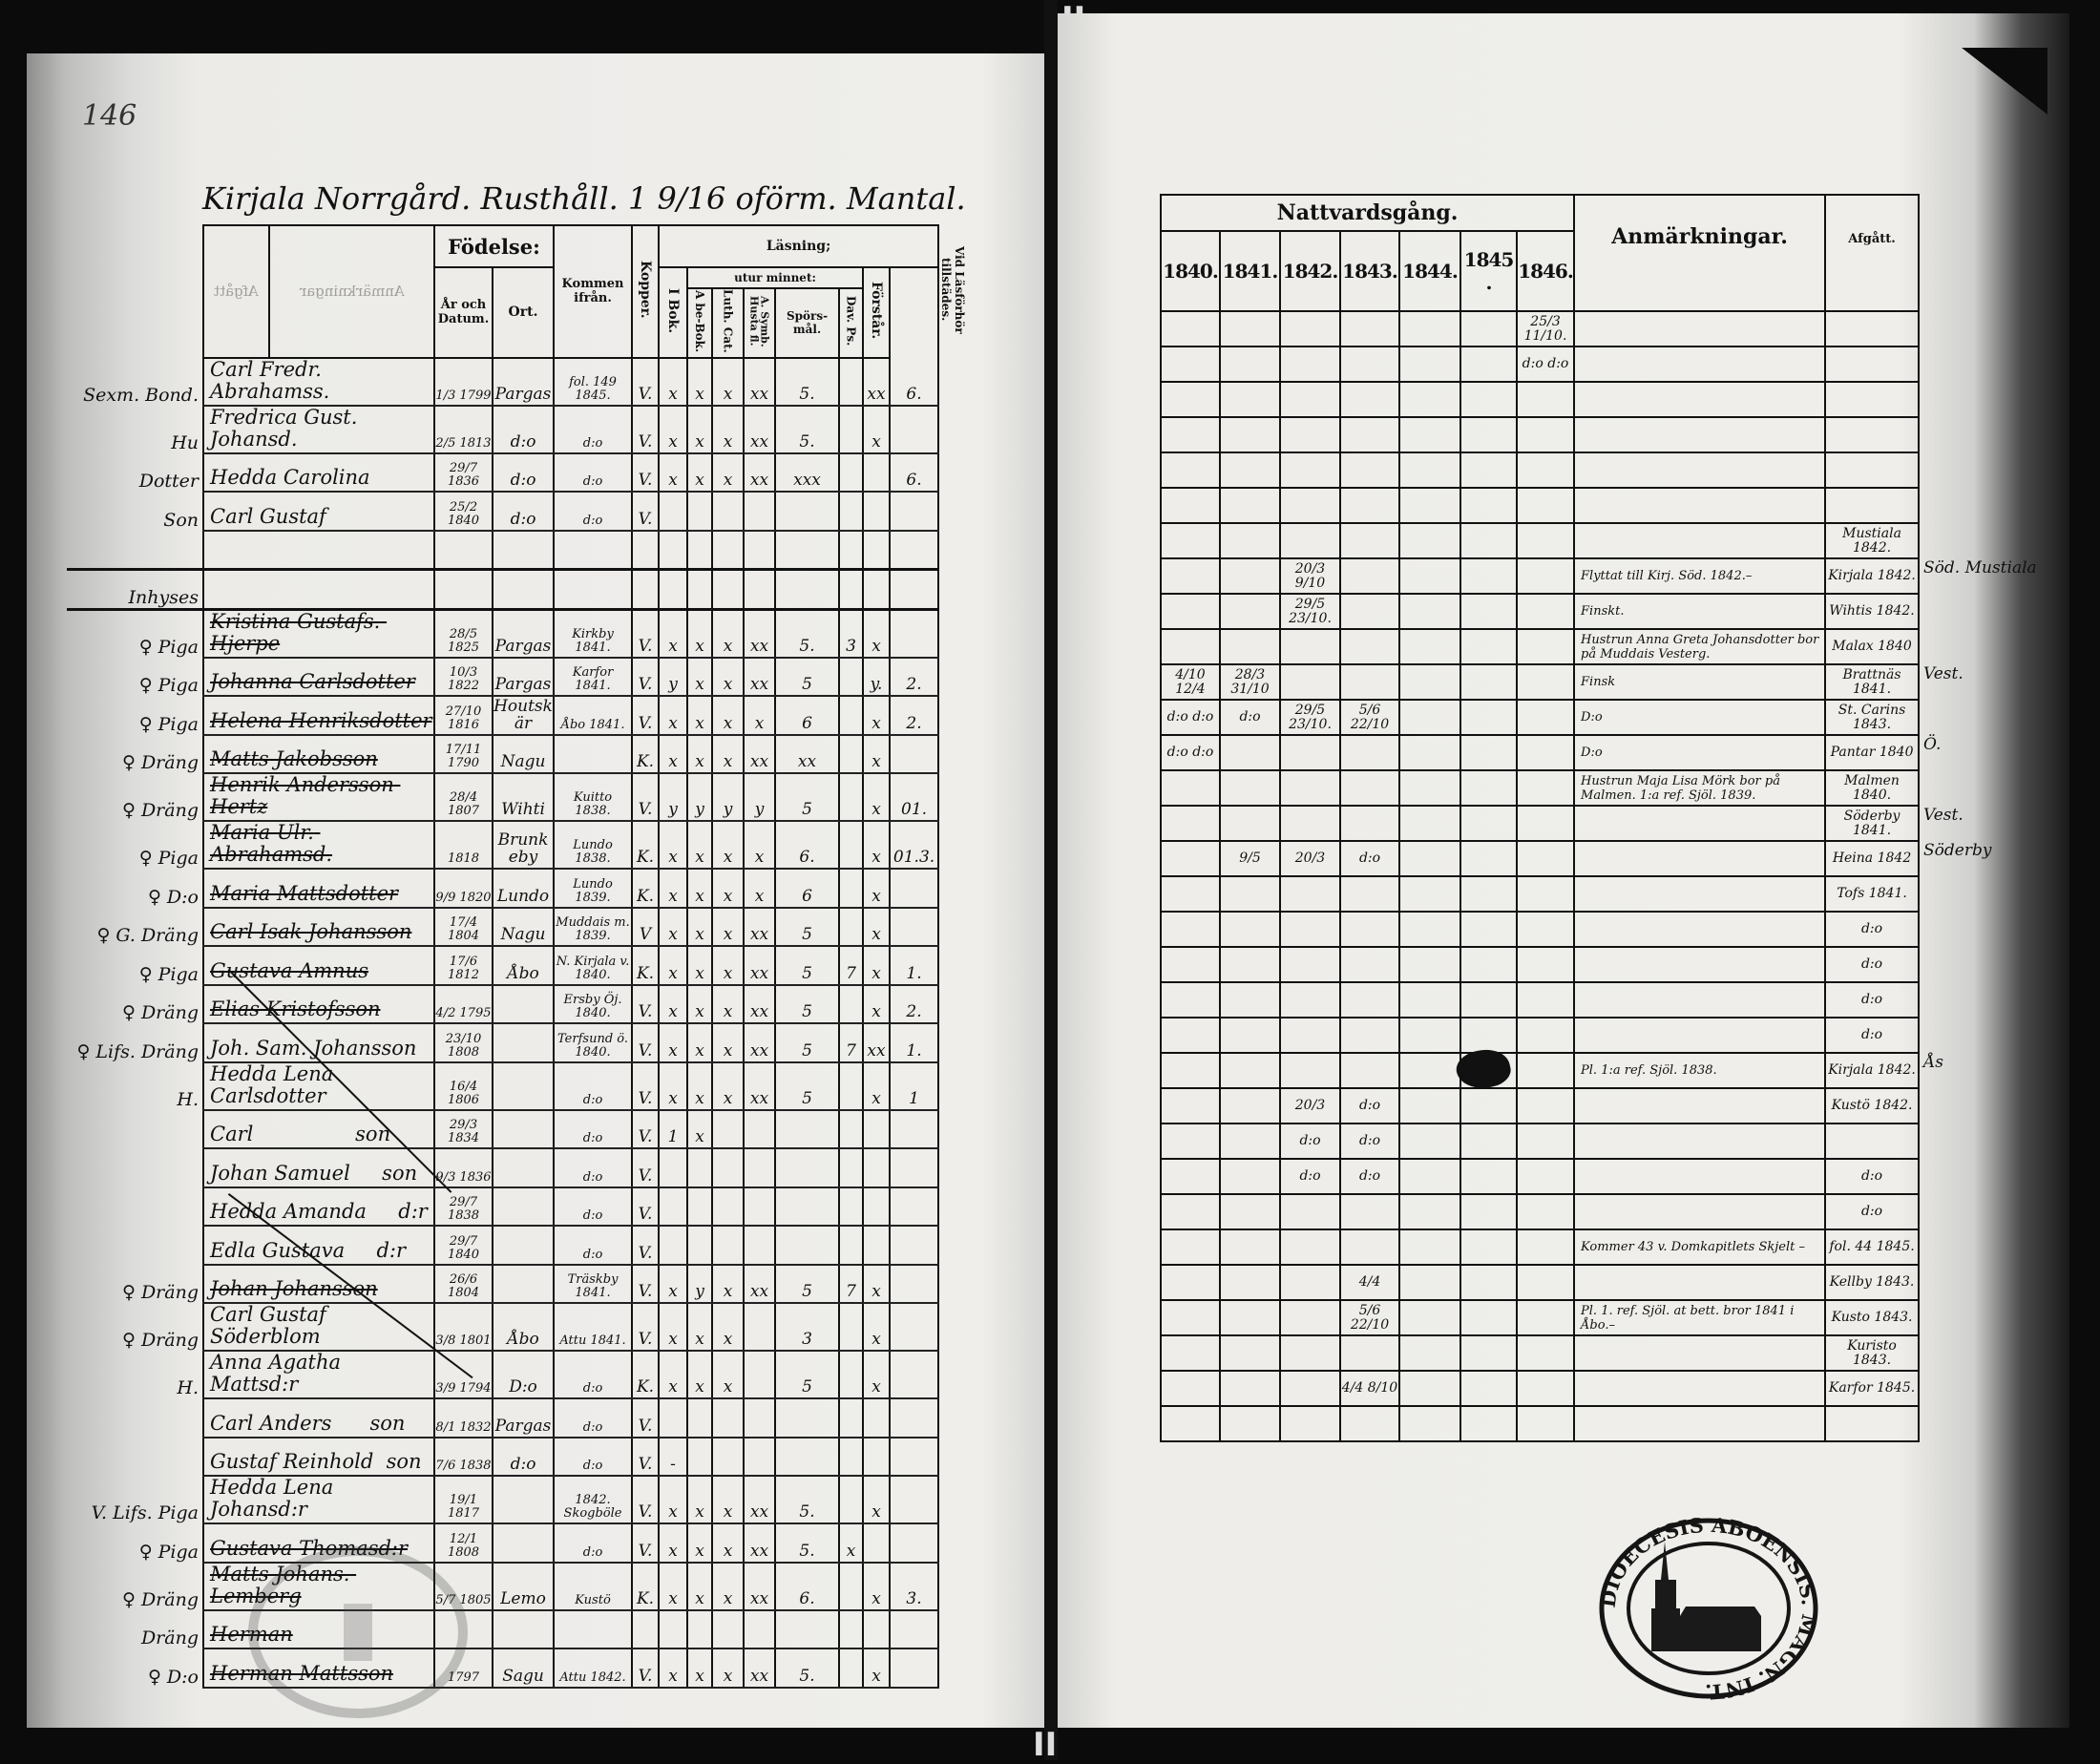  I want to click on header-fodelse: Födelse:, so click(494, 246).